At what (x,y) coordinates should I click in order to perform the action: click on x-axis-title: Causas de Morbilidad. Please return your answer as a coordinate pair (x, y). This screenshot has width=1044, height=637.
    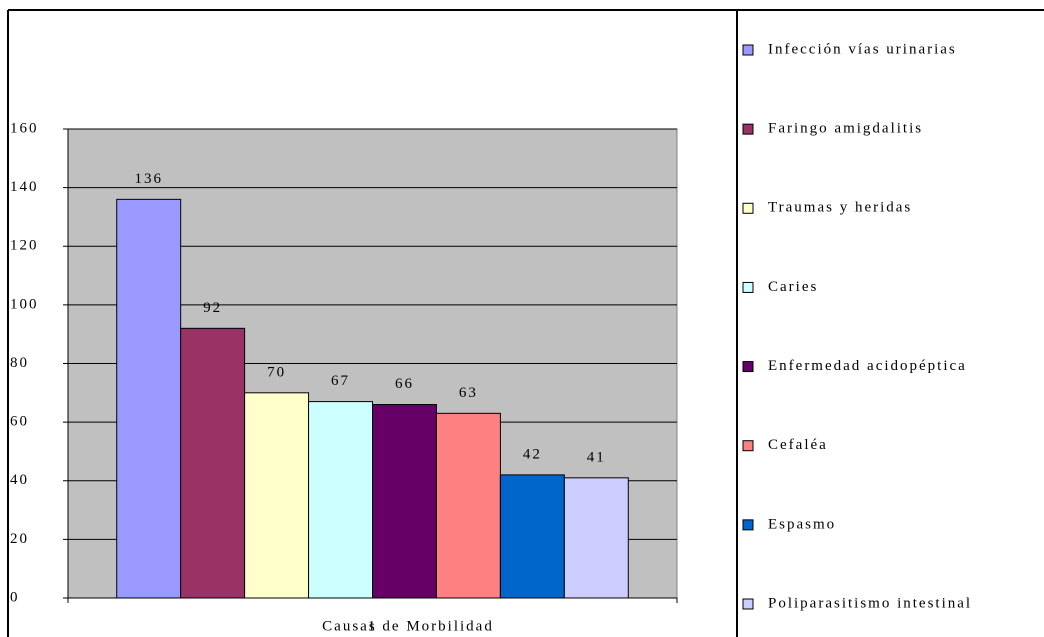
    Looking at the image, I should click on (408, 626).